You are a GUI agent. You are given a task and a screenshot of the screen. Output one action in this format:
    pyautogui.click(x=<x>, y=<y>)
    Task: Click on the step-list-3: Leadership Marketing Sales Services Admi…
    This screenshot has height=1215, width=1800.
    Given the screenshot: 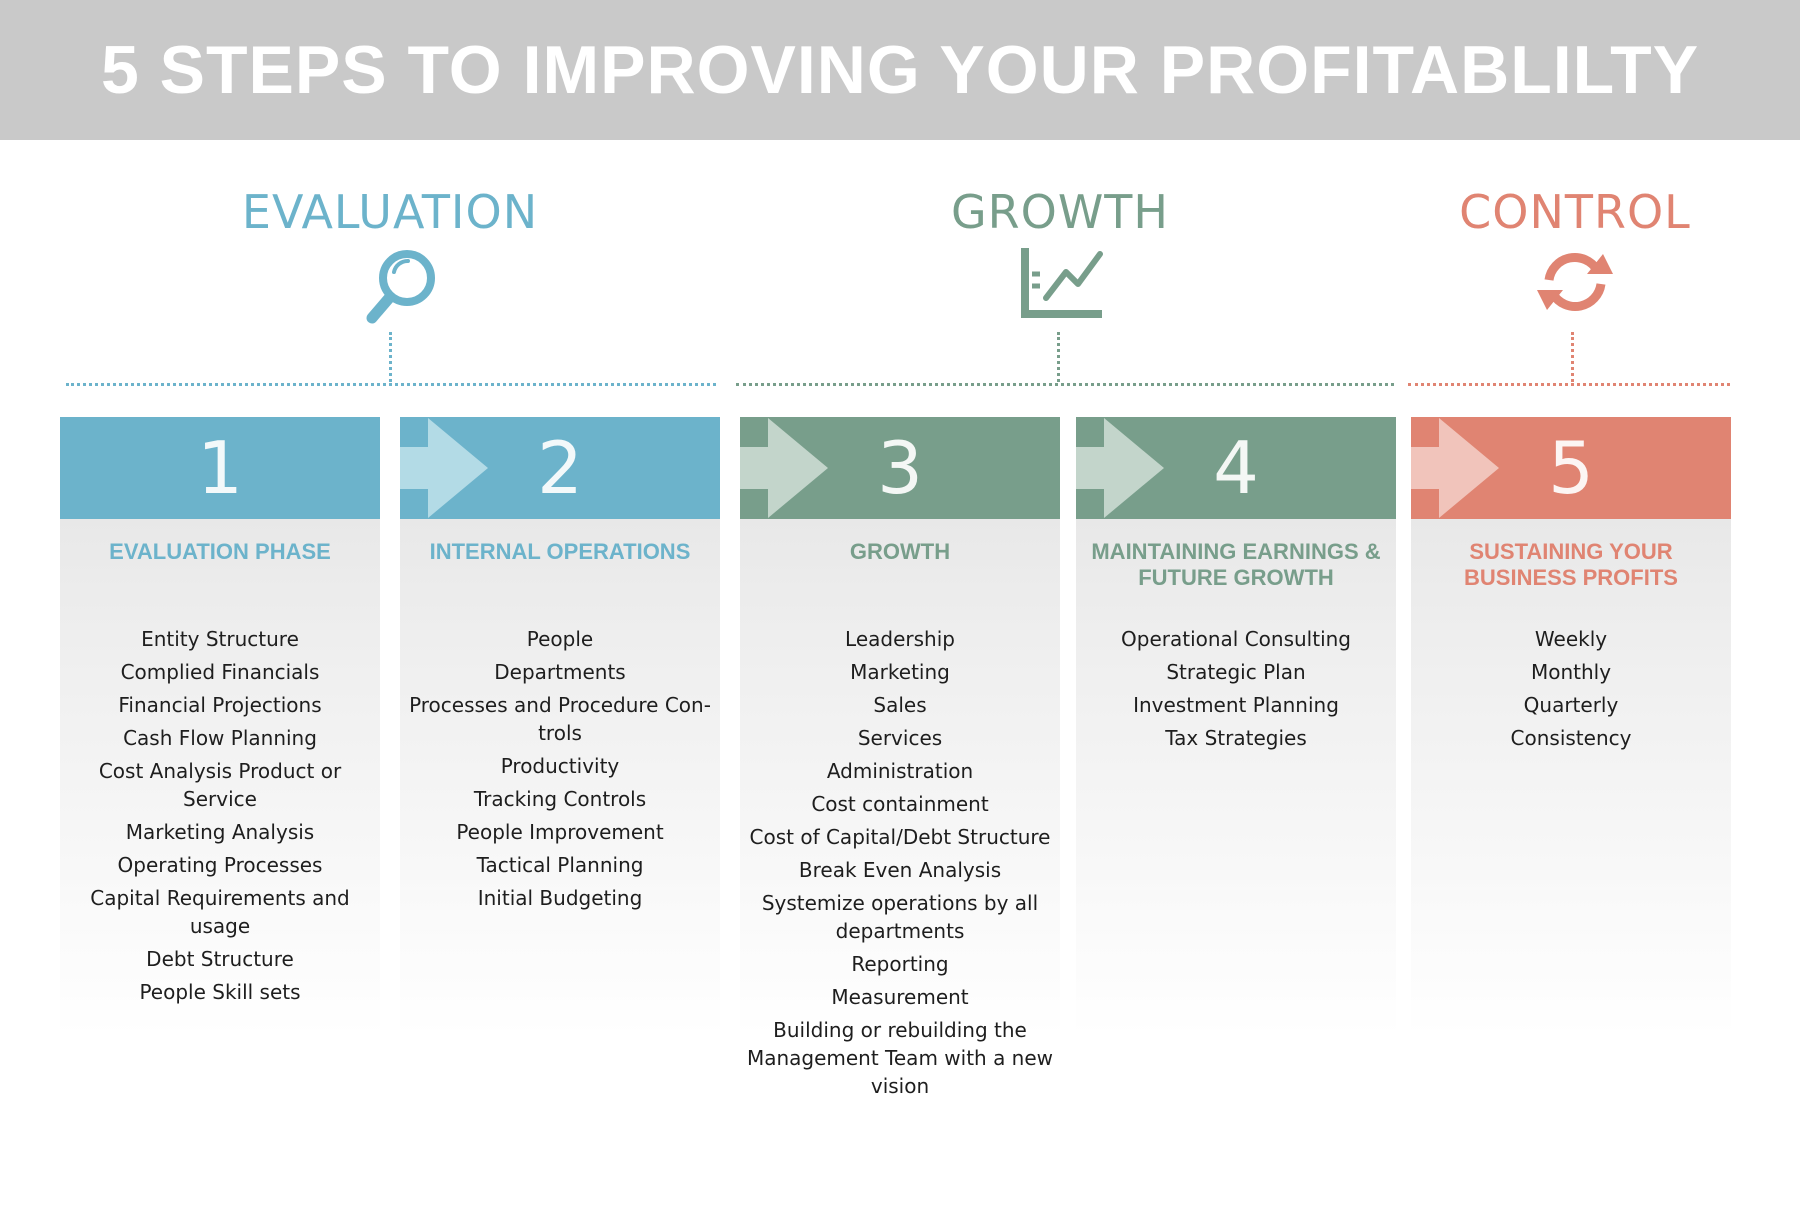 What is the action you would take?
    pyautogui.click(x=900, y=865)
    